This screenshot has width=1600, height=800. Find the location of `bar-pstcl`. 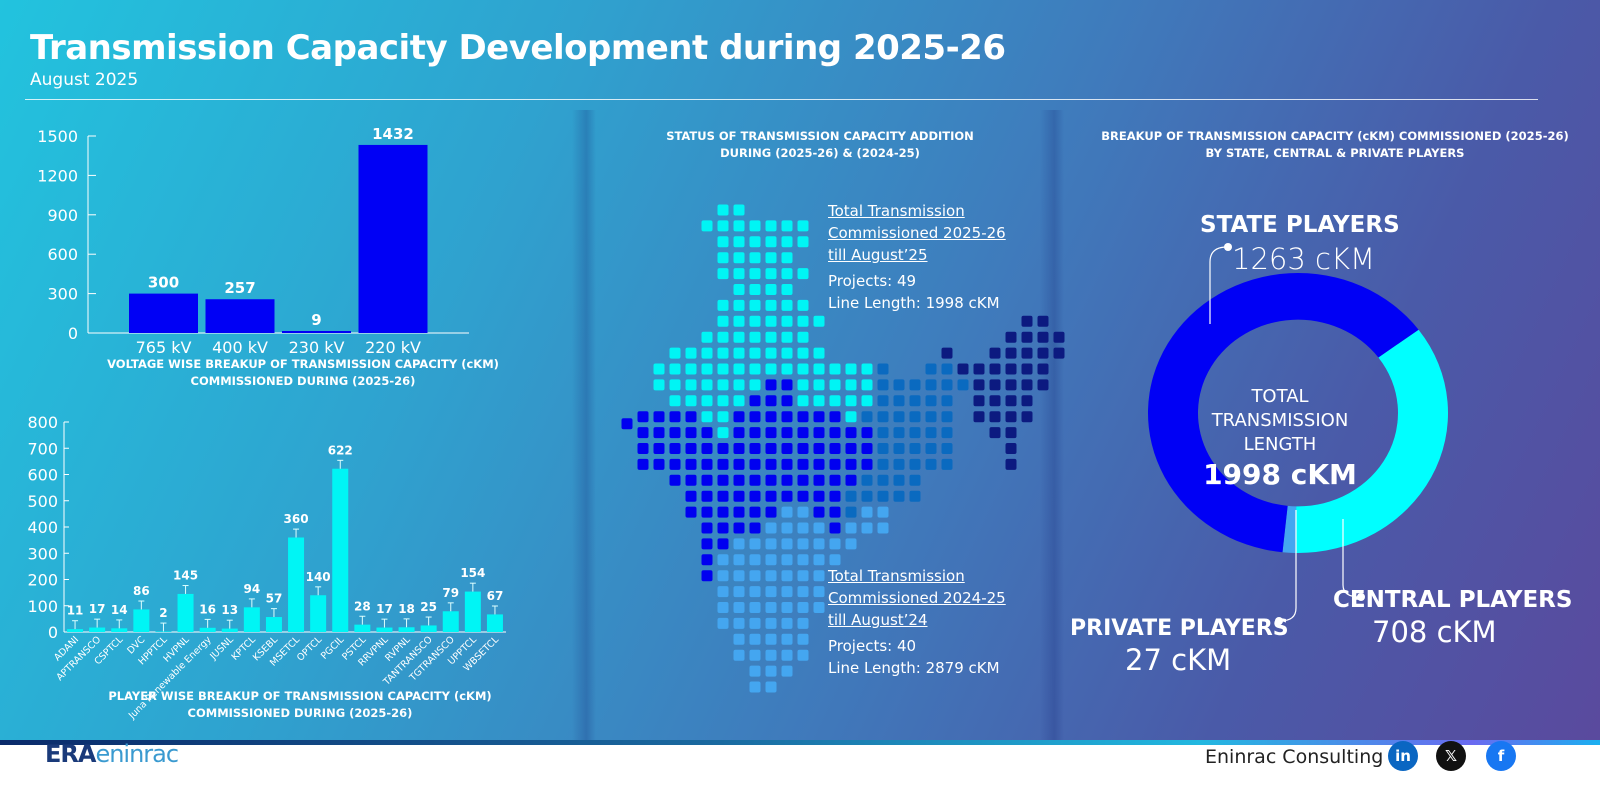

bar-pstcl is located at coordinates (362, 628).